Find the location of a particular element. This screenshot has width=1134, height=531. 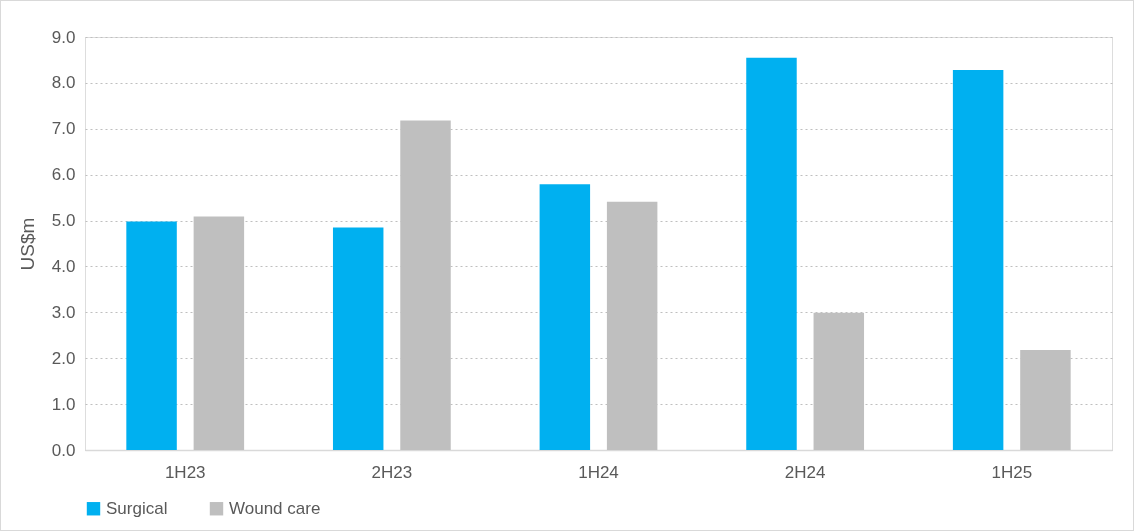

x-tick-label: 1H24 is located at coordinates (598, 472).